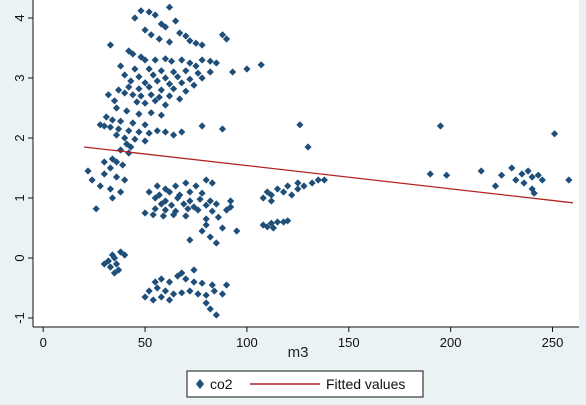 Image resolution: width=586 pixels, height=405 pixels. I want to click on y-tick-label: -1, so click(19, 318).